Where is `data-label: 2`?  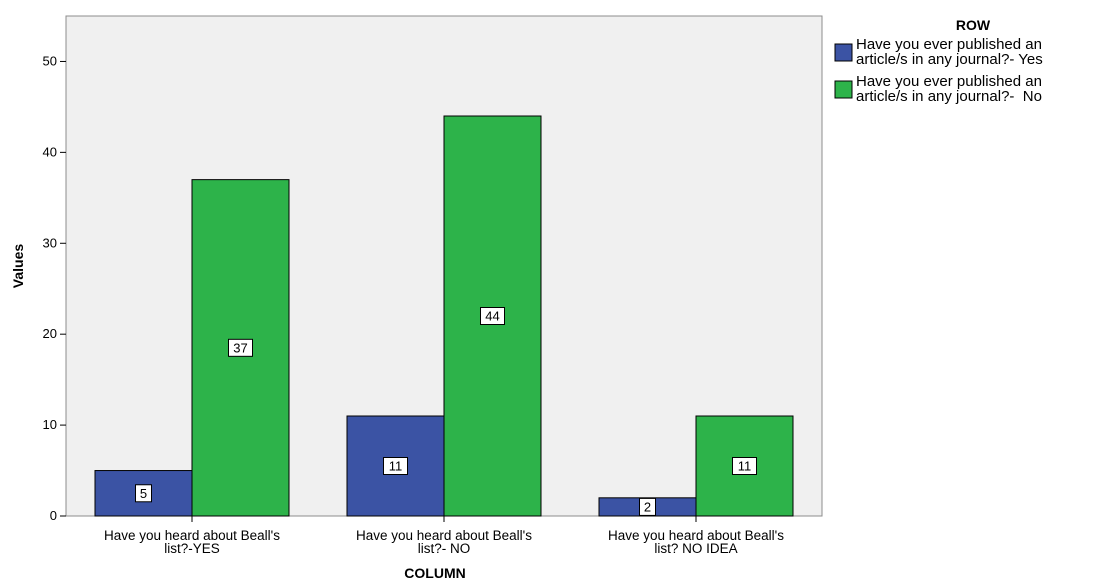 data-label: 2 is located at coordinates (647, 506).